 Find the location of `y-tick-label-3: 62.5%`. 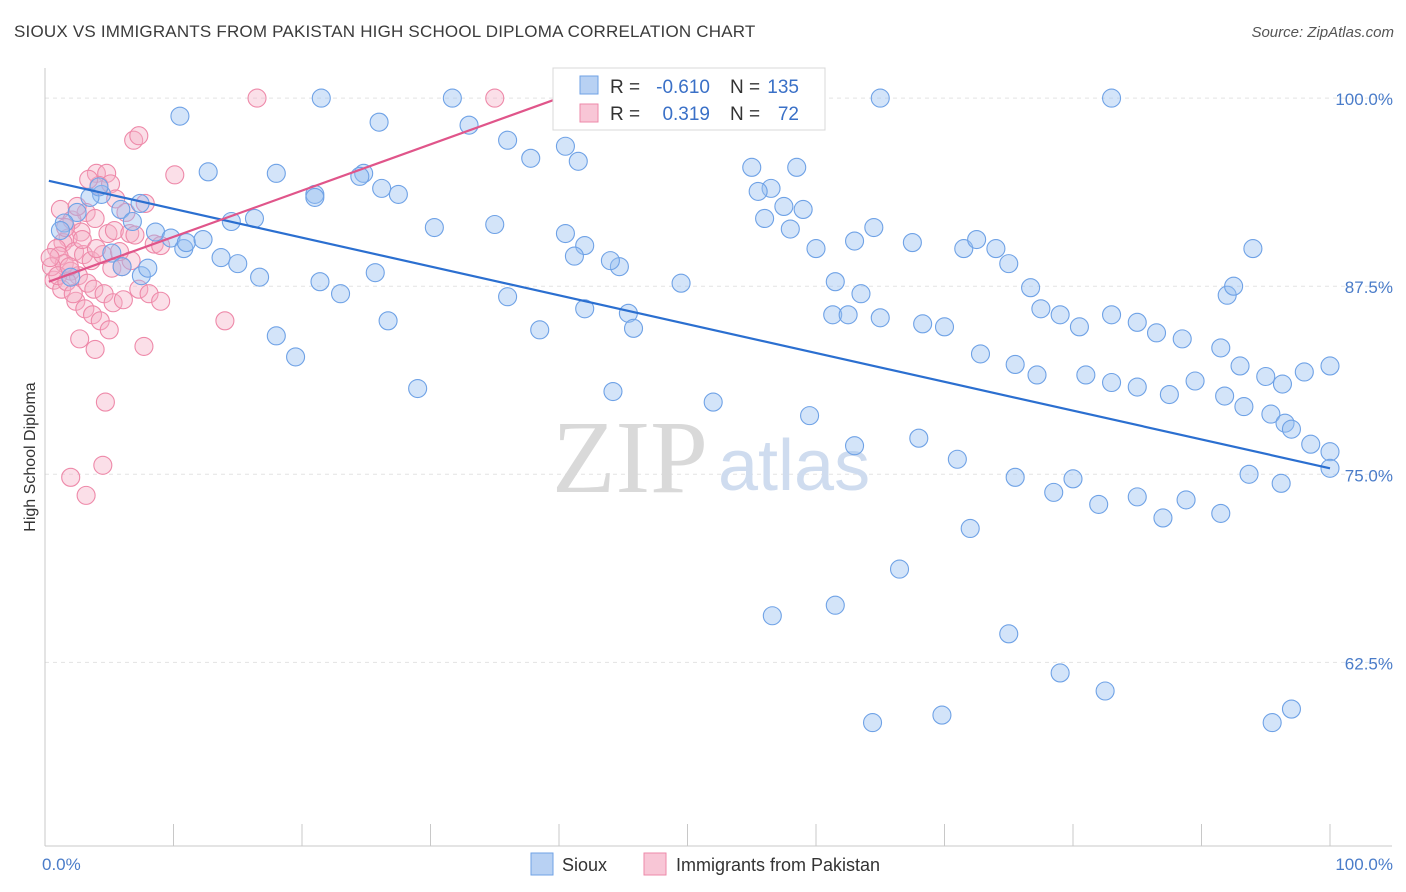

y-tick-label-3: 62.5% is located at coordinates (1369, 663).